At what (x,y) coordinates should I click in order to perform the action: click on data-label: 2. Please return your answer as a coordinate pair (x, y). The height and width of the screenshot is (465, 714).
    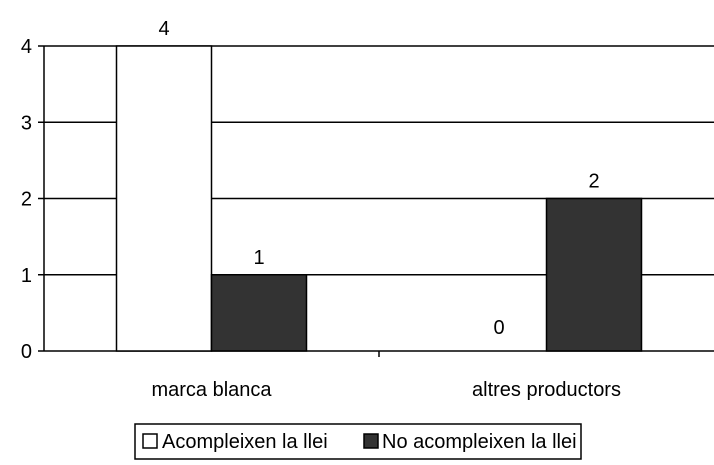
    Looking at the image, I should click on (593, 182).